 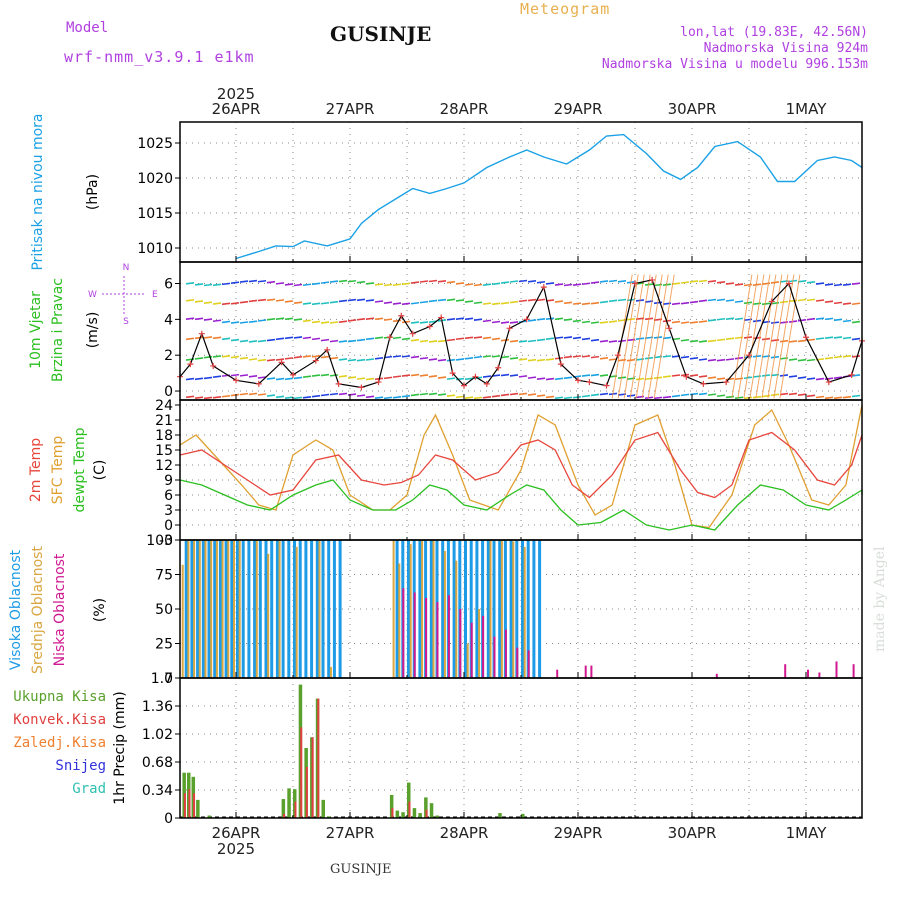 What do you see at coordinates (194, 805) in the screenshot?
I see `precip-conv-bar` at bounding box center [194, 805].